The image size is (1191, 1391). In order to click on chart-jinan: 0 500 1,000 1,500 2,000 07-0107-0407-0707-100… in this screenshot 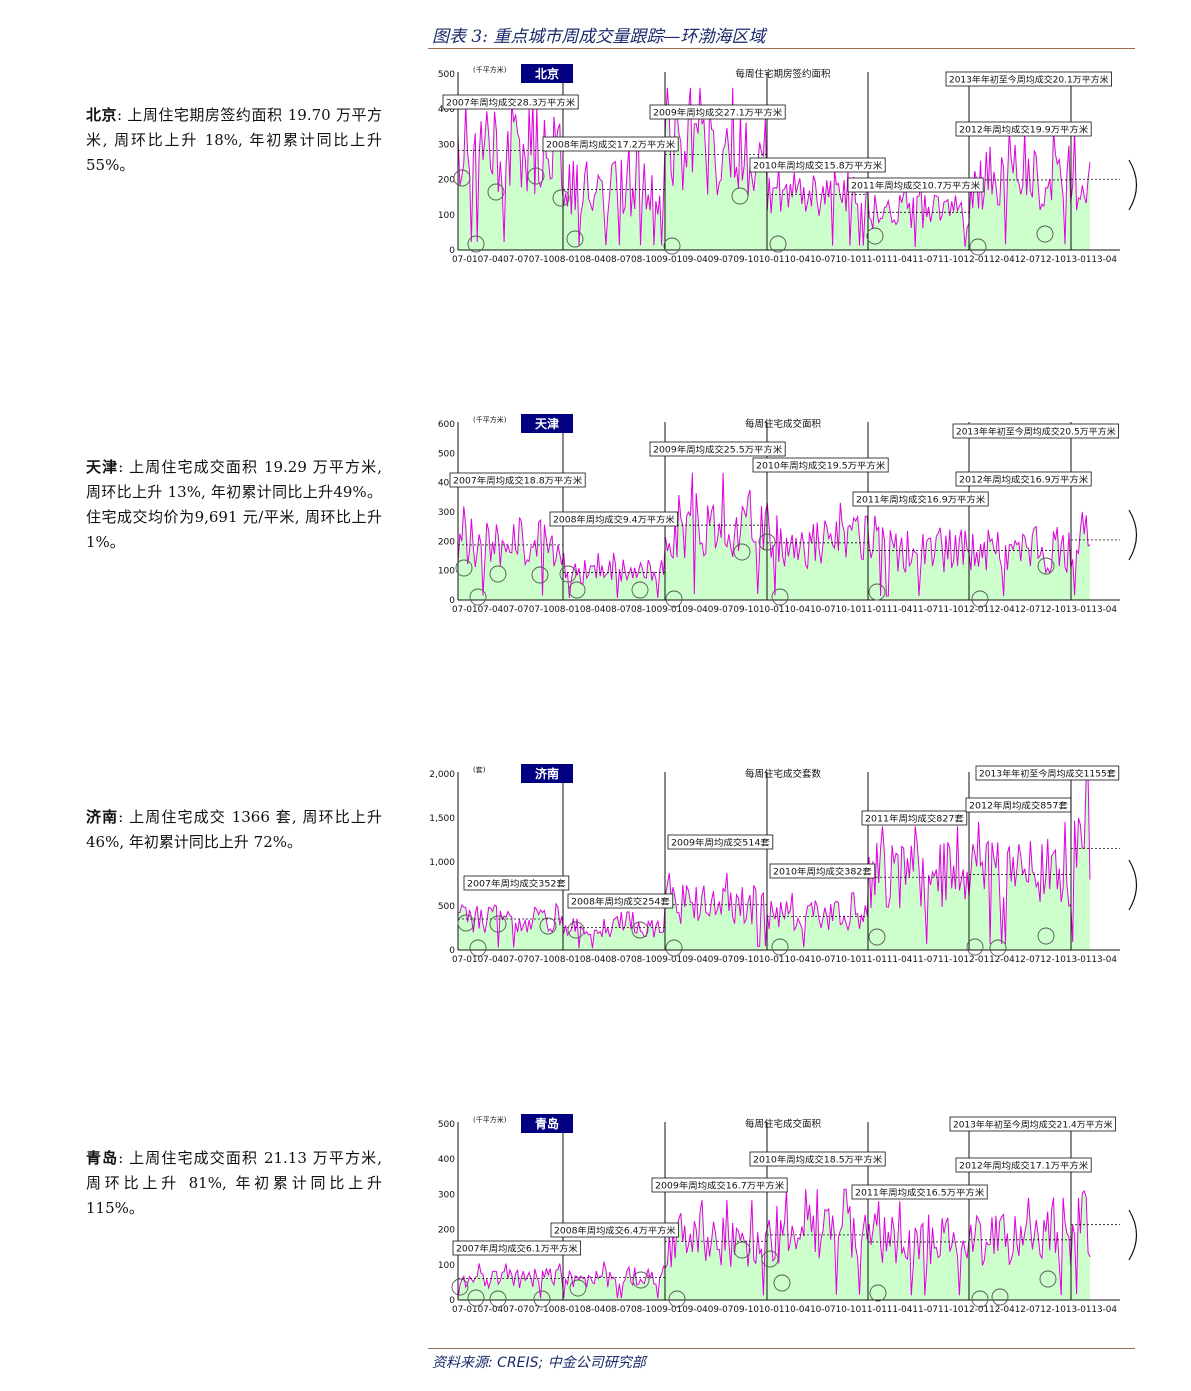, I will do `click(783, 864)`.